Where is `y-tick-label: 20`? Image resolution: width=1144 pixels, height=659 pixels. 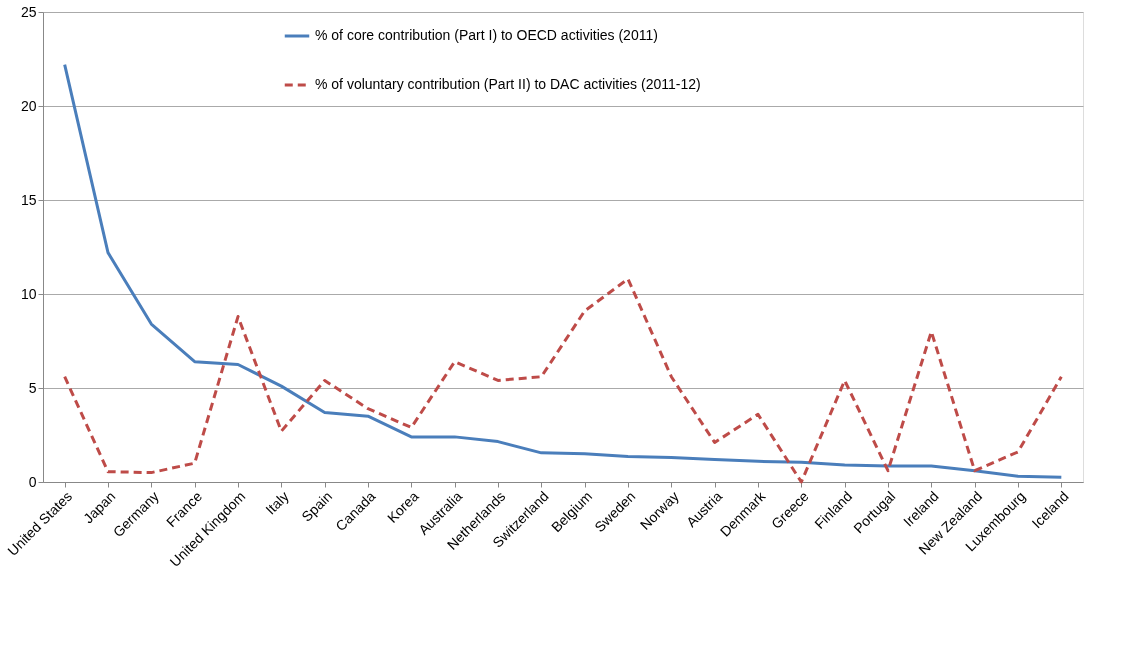
y-tick-label: 20 is located at coordinates (28, 105).